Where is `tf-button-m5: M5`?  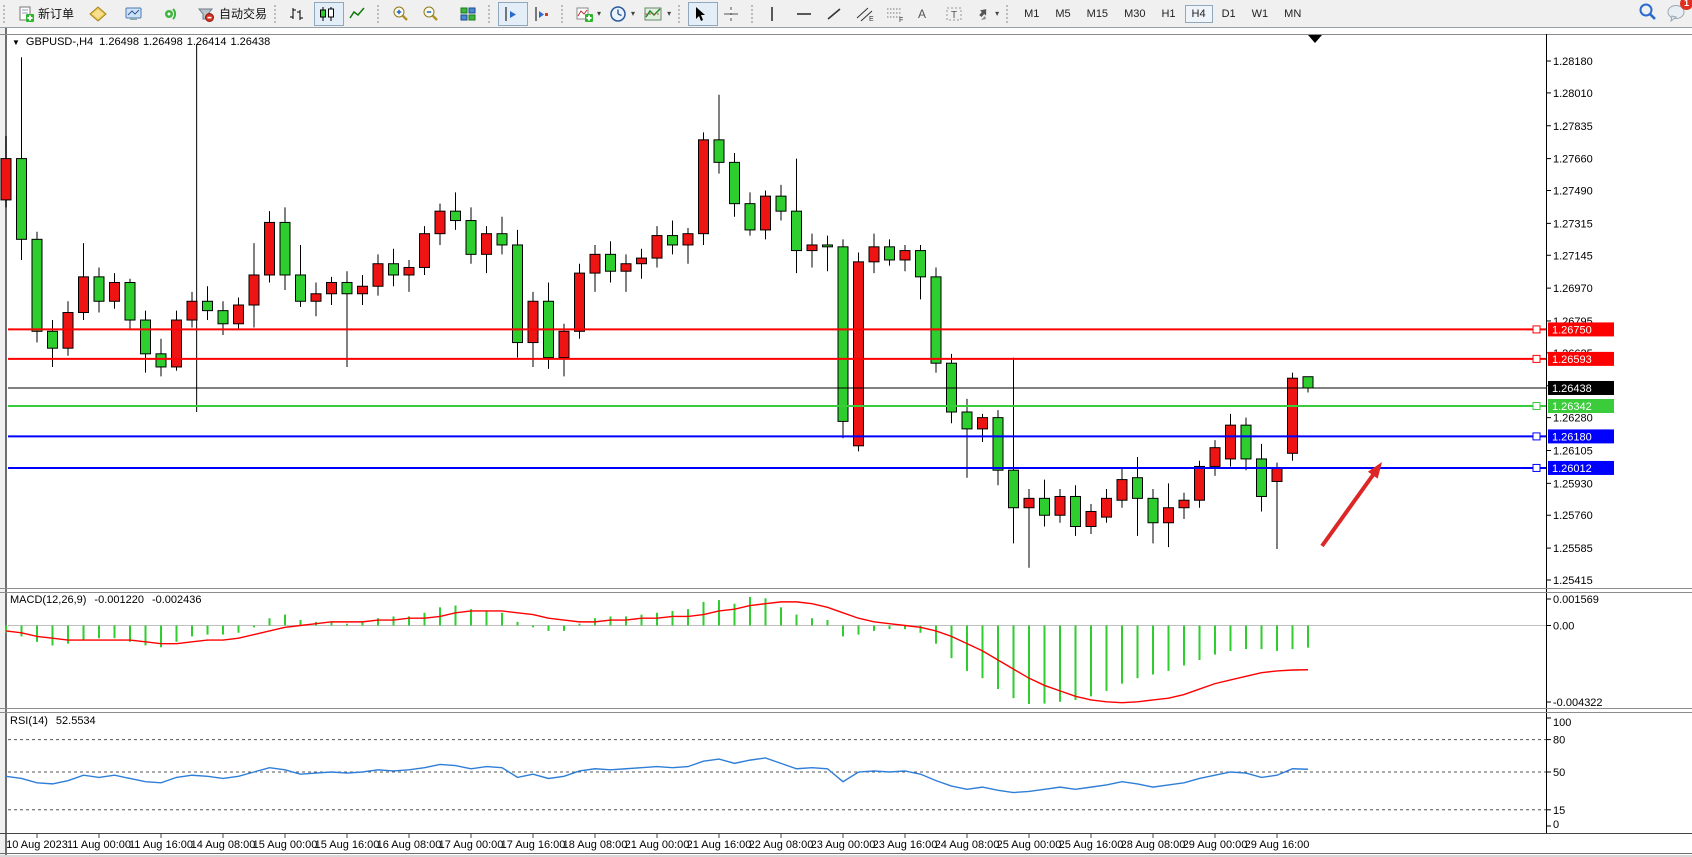
tf-button-m5: M5 is located at coordinates (1063, 13).